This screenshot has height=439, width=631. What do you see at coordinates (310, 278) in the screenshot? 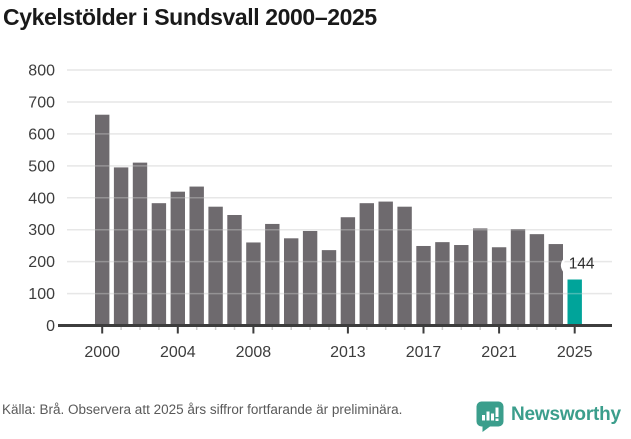
I see `bar-2011` at bounding box center [310, 278].